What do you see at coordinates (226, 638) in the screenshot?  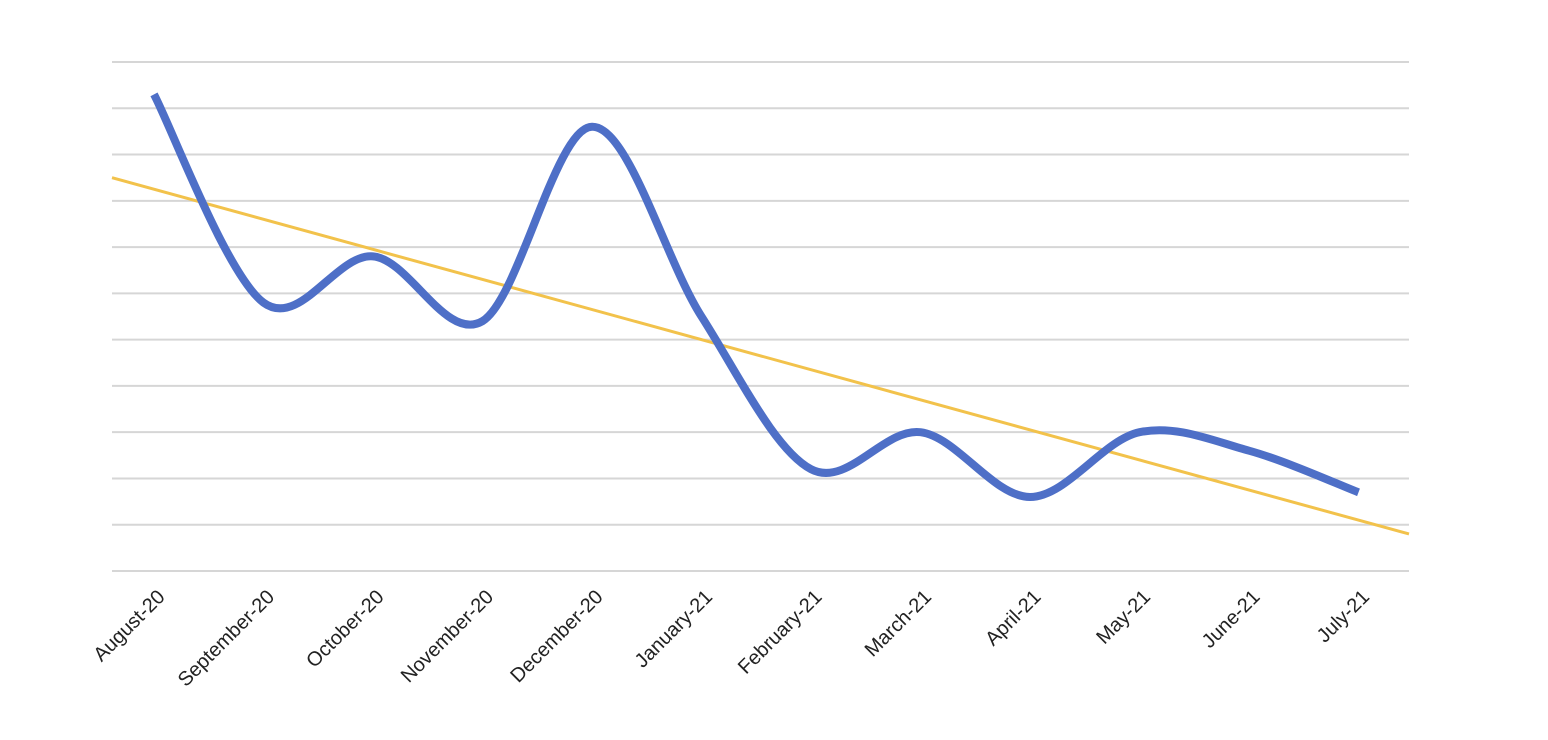 I see `x-tick-label: September-20` at bounding box center [226, 638].